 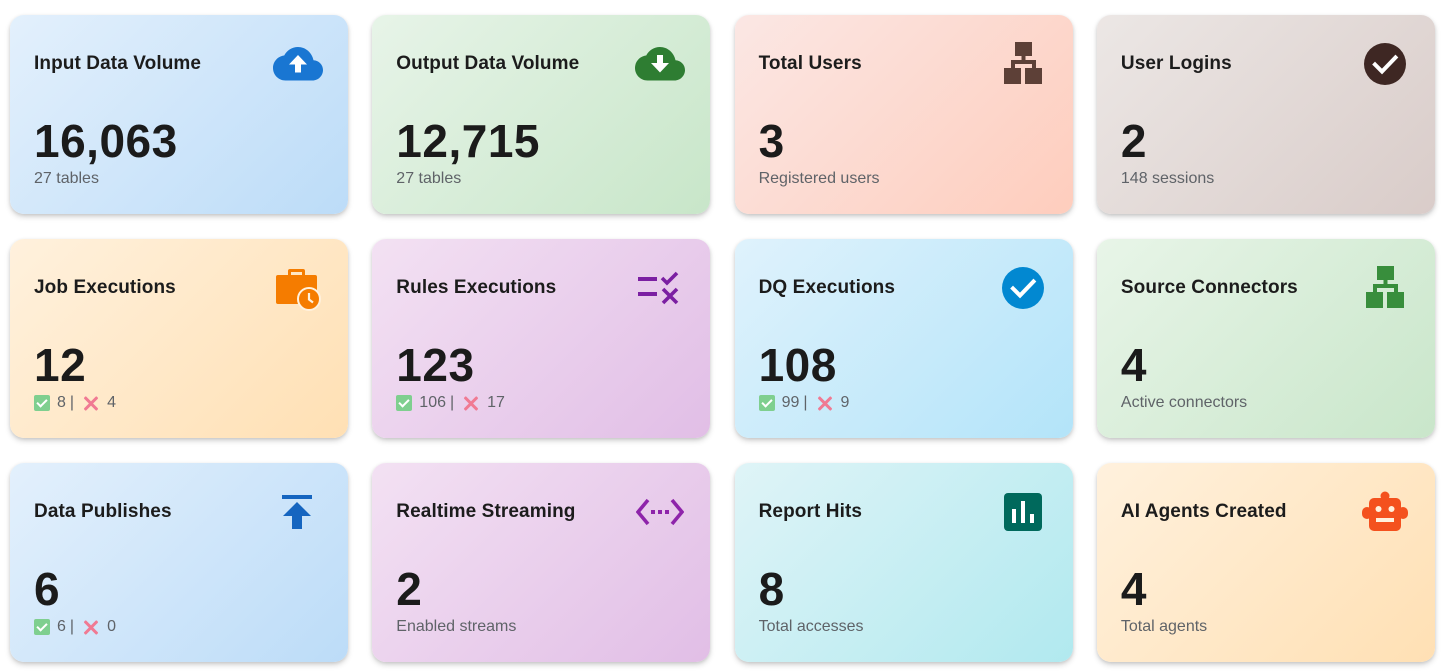 What do you see at coordinates (111, 402) in the screenshot?
I see `failure-count: 4` at bounding box center [111, 402].